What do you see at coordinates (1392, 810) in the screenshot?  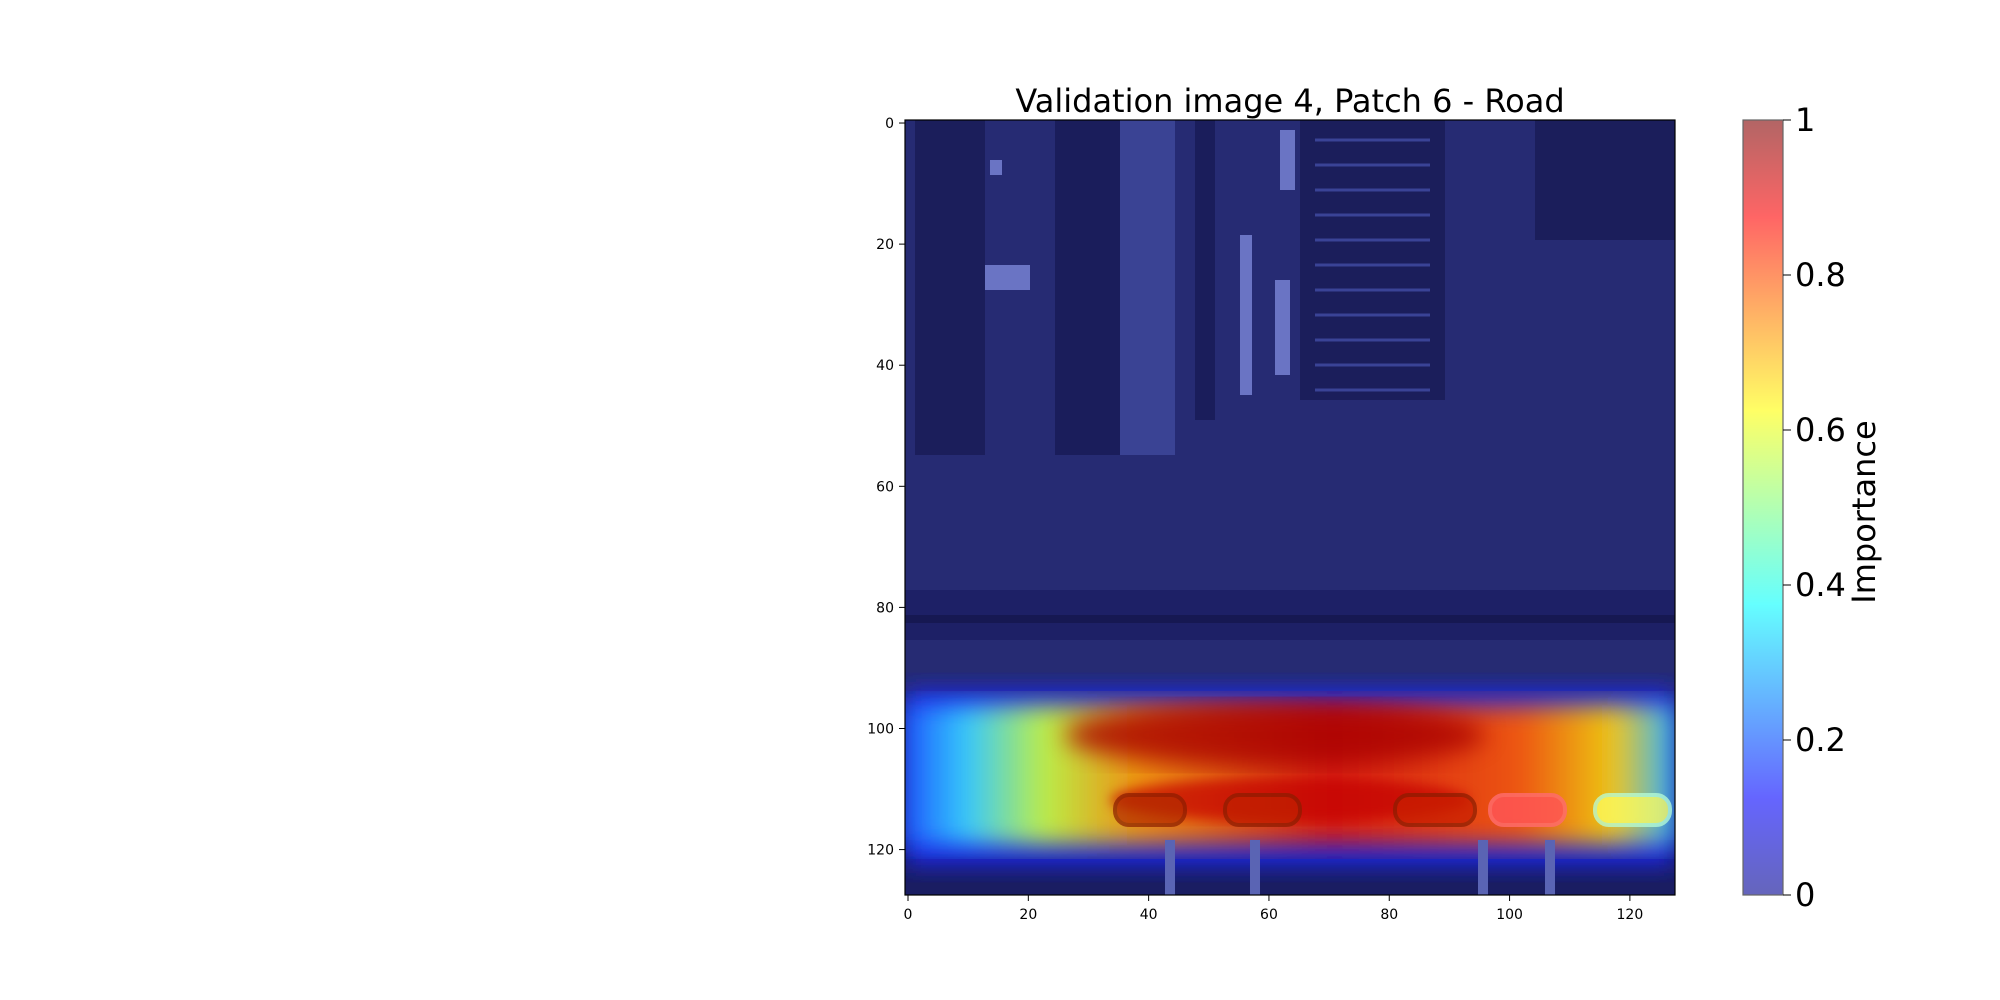 I see `vehicle-blobs` at bounding box center [1392, 810].